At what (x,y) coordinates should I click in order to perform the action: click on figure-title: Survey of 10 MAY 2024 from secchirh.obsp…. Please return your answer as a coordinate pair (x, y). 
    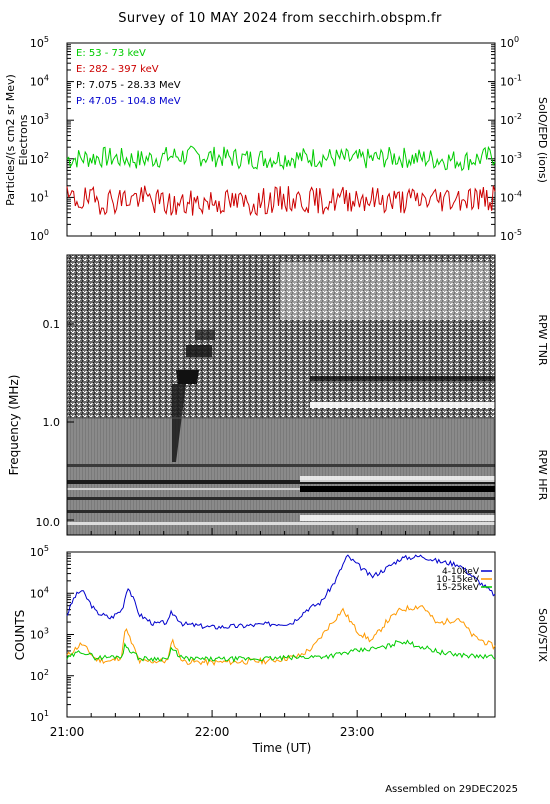
    Looking at the image, I should click on (280, 18).